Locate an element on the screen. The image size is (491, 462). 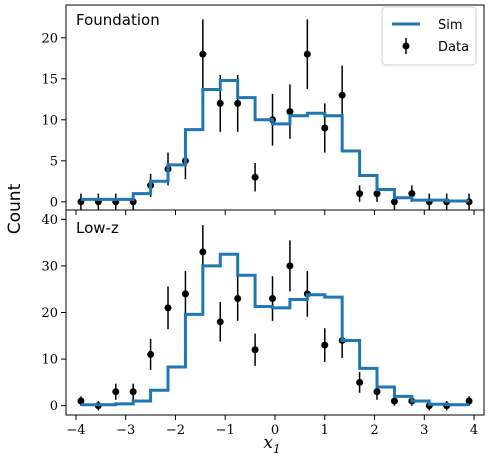
x-tick-label: 2 is located at coordinates (374, 430).